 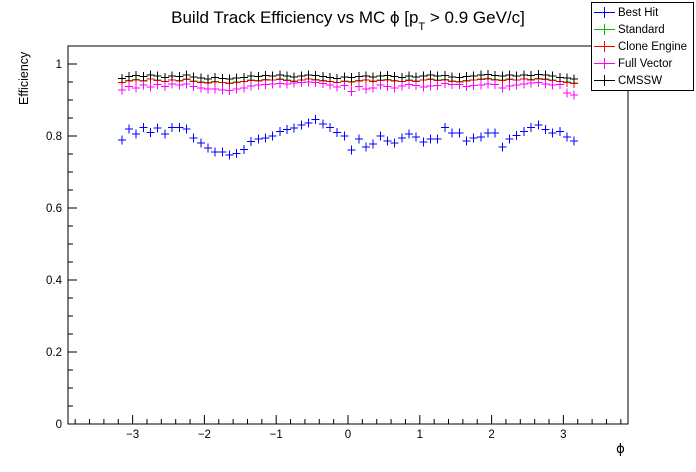 I want to click on legend-item-clone-engine: Clone Engine, so click(x=643, y=47).